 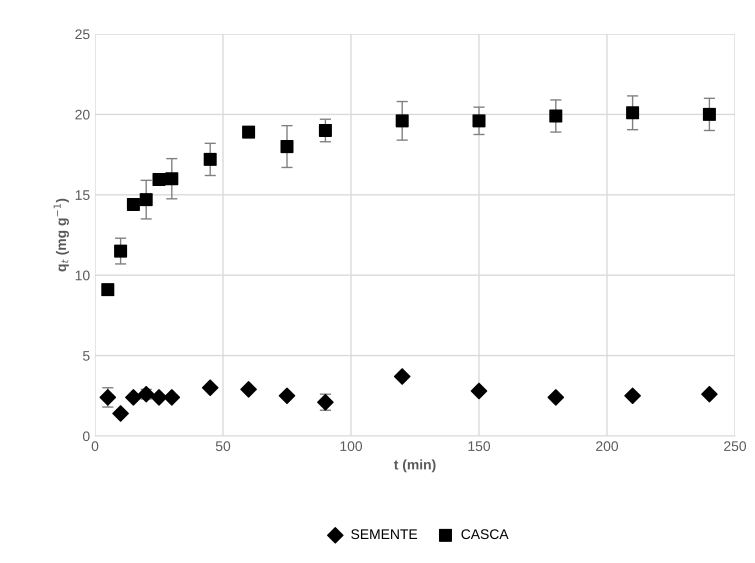 I want to click on x-tick-label: 250, so click(x=735, y=446).